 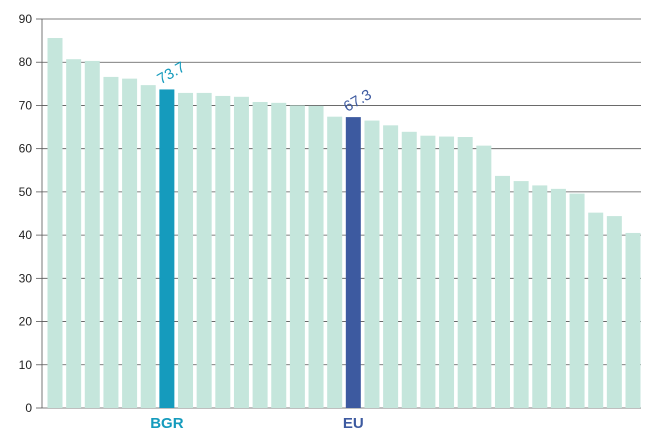 What do you see at coordinates (353, 422) in the screenshot?
I see `category-label-eu: EU` at bounding box center [353, 422].